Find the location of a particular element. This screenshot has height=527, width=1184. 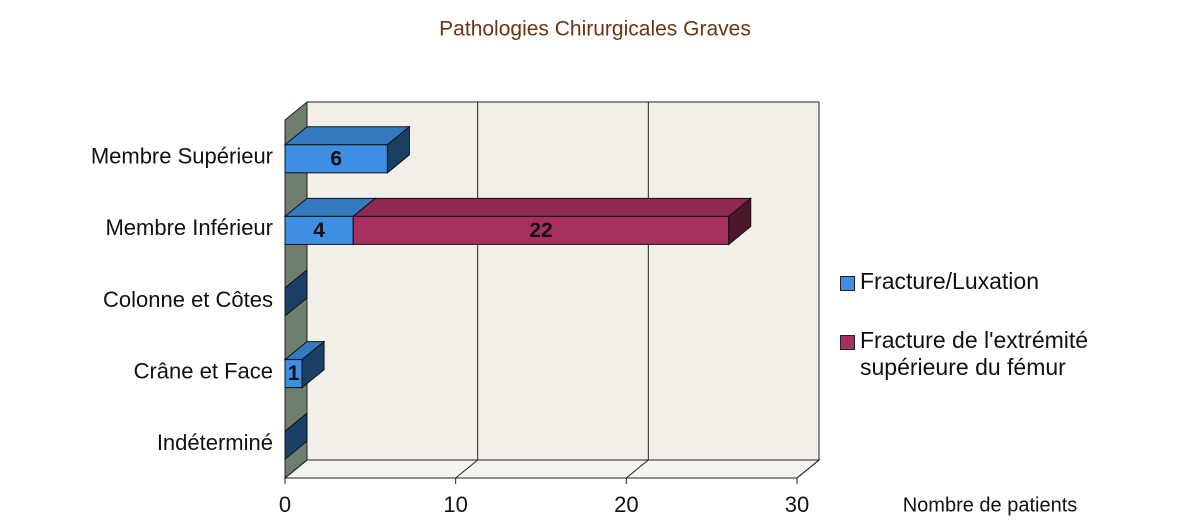

x-tick-label: 0 is located at coordinates (285, 504).